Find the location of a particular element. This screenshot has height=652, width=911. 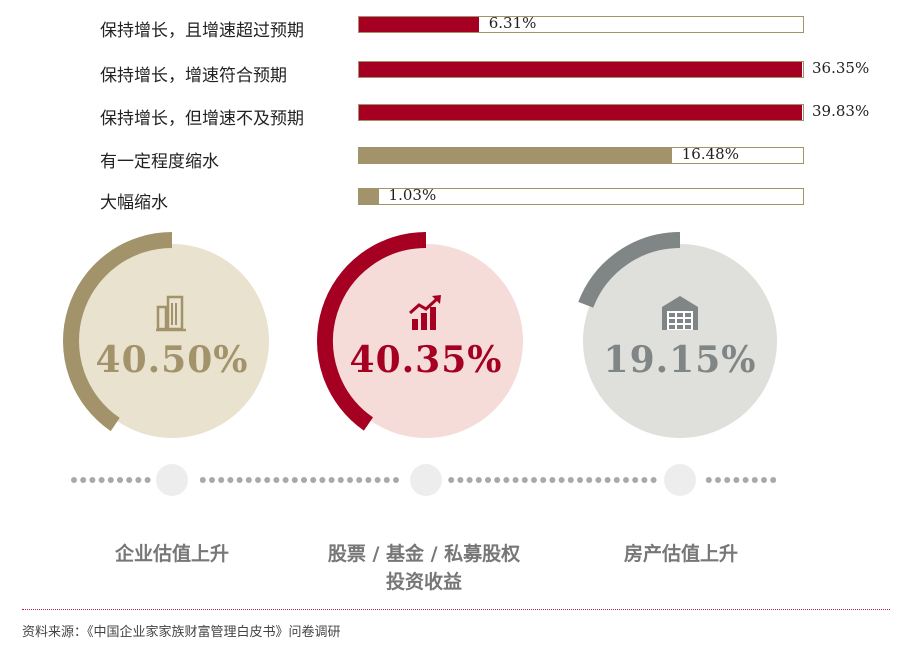

category-label-line: 股票 / 基金 / 私募股权 is located at coordinates (424, 554).